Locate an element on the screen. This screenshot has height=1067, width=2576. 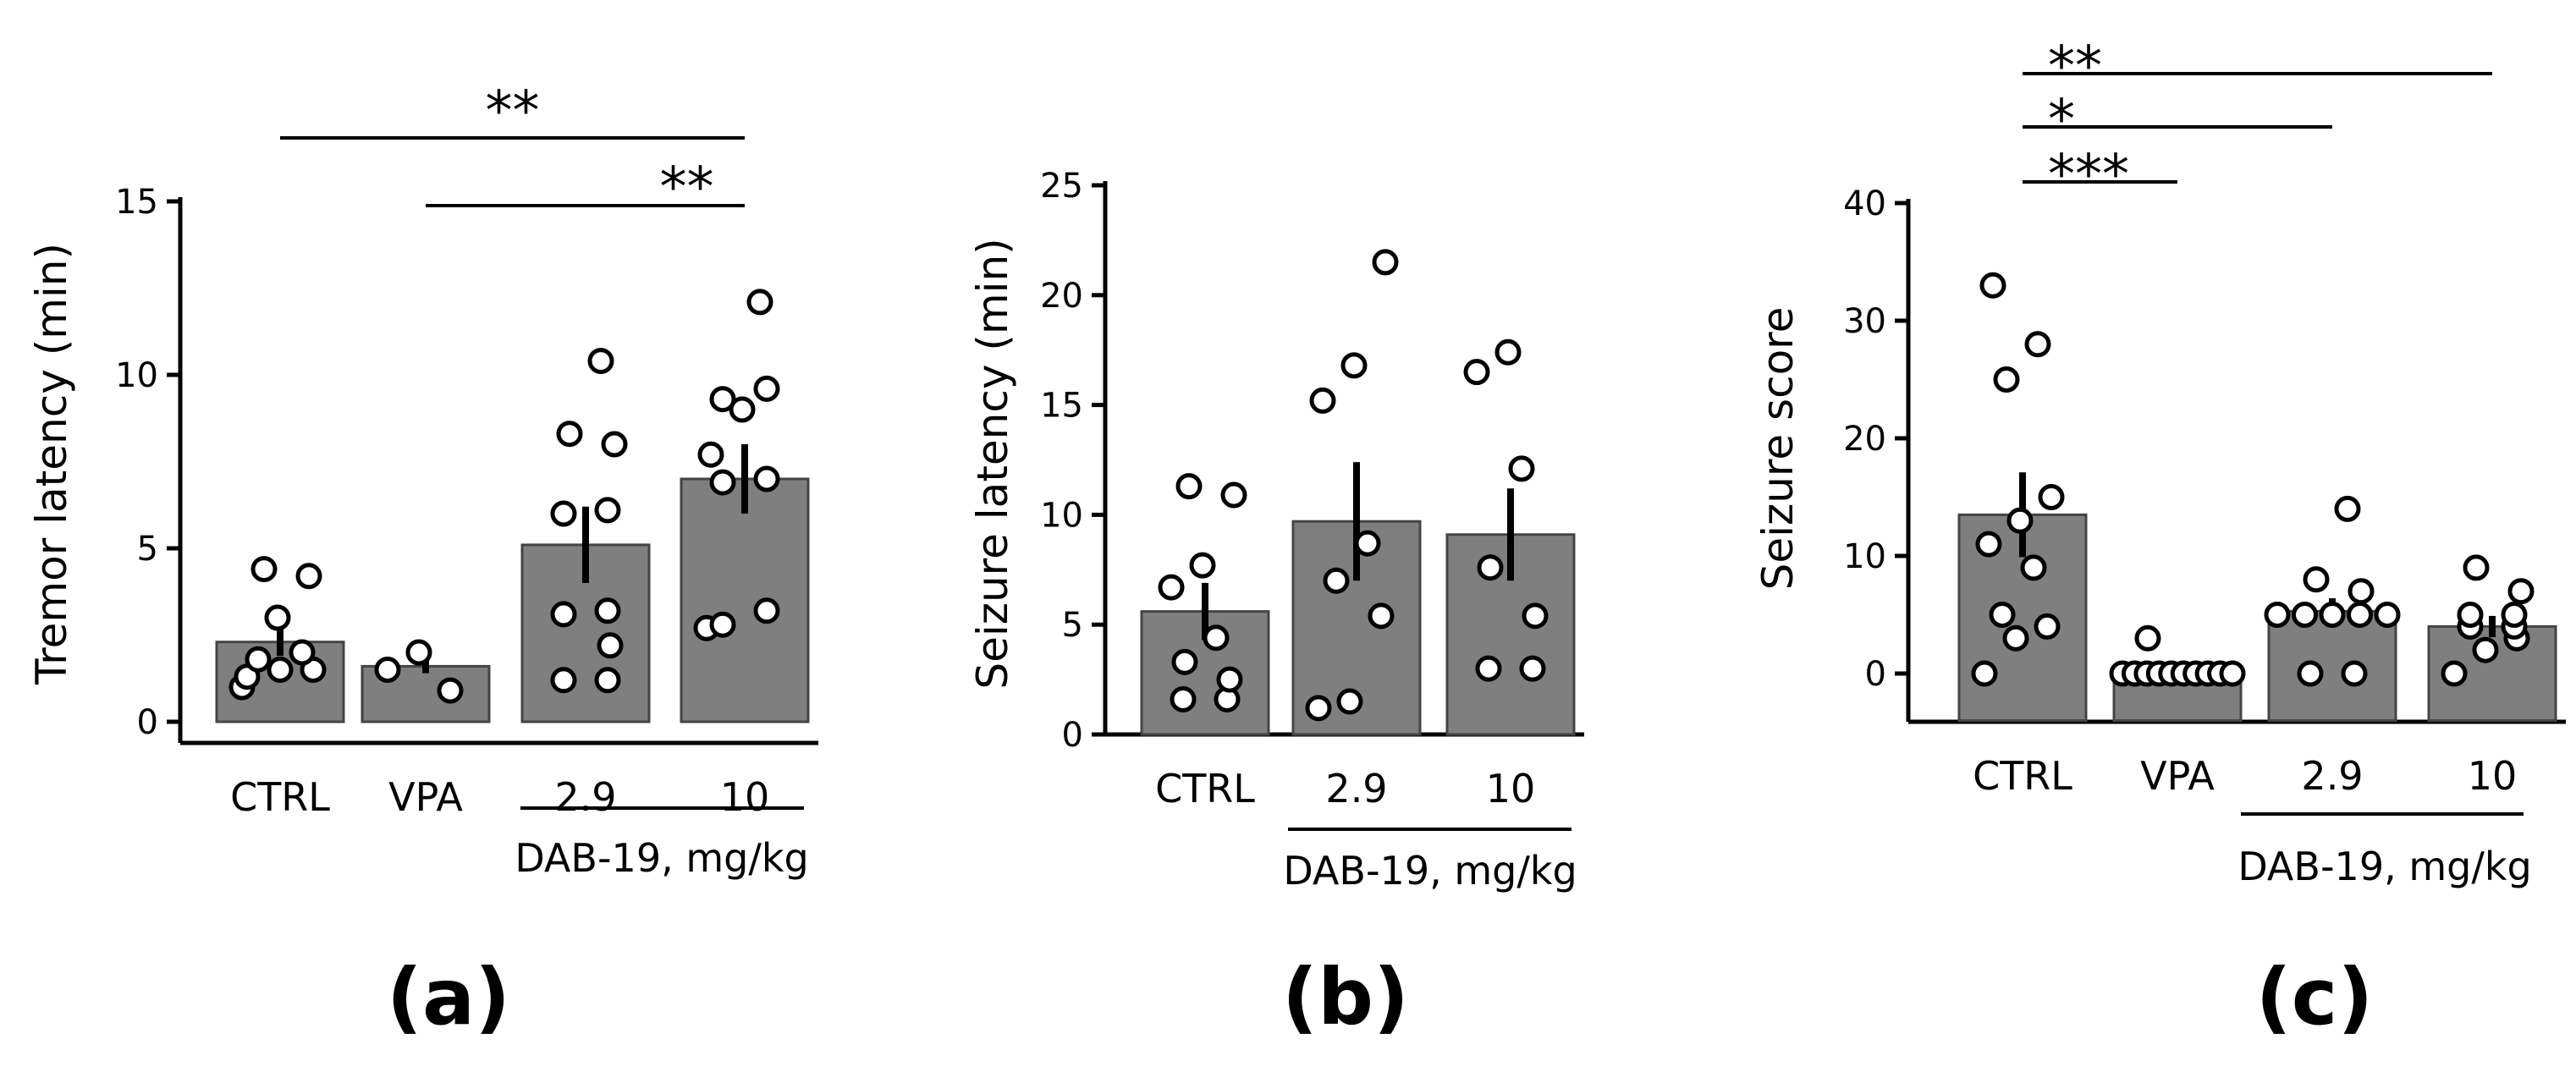
y-tick-label: 20 is located at coordinates (1865, 440).